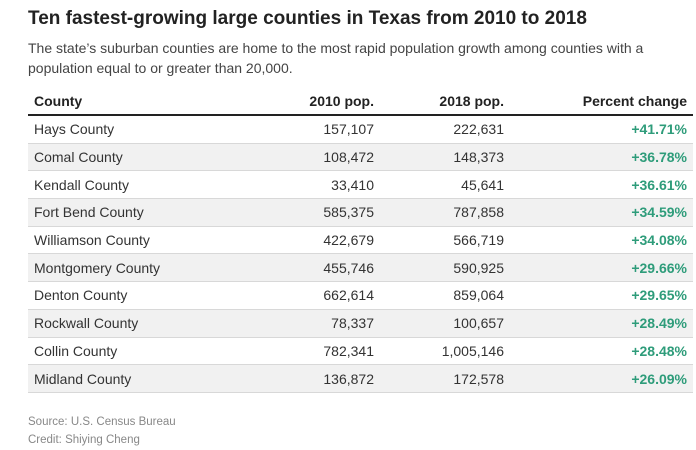 This screenshot has width=696, height=450. Describe the element at coordinates (134, 212) in the screenshot. I see `cell-county: Fort Bend County` at that location.